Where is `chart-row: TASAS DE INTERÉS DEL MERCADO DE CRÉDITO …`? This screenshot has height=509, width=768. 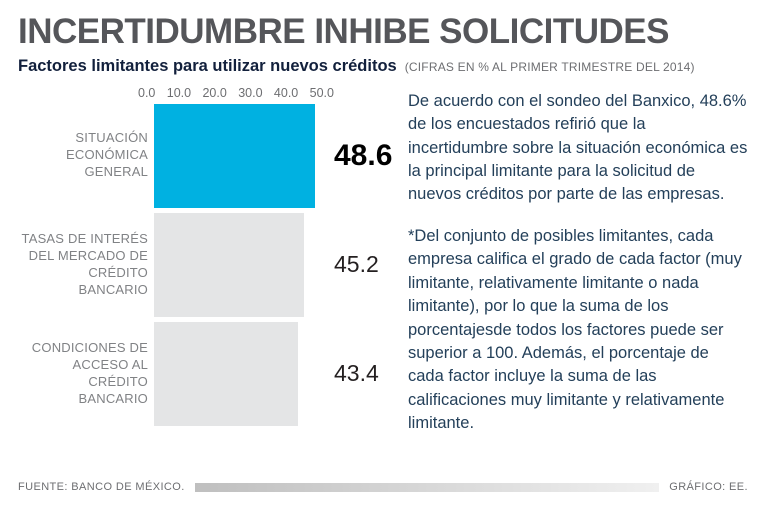
chart-row: TASAS DE INTERÉS DEL MERCADO DE CRÉDITO … is located at coordinates (204, 264).